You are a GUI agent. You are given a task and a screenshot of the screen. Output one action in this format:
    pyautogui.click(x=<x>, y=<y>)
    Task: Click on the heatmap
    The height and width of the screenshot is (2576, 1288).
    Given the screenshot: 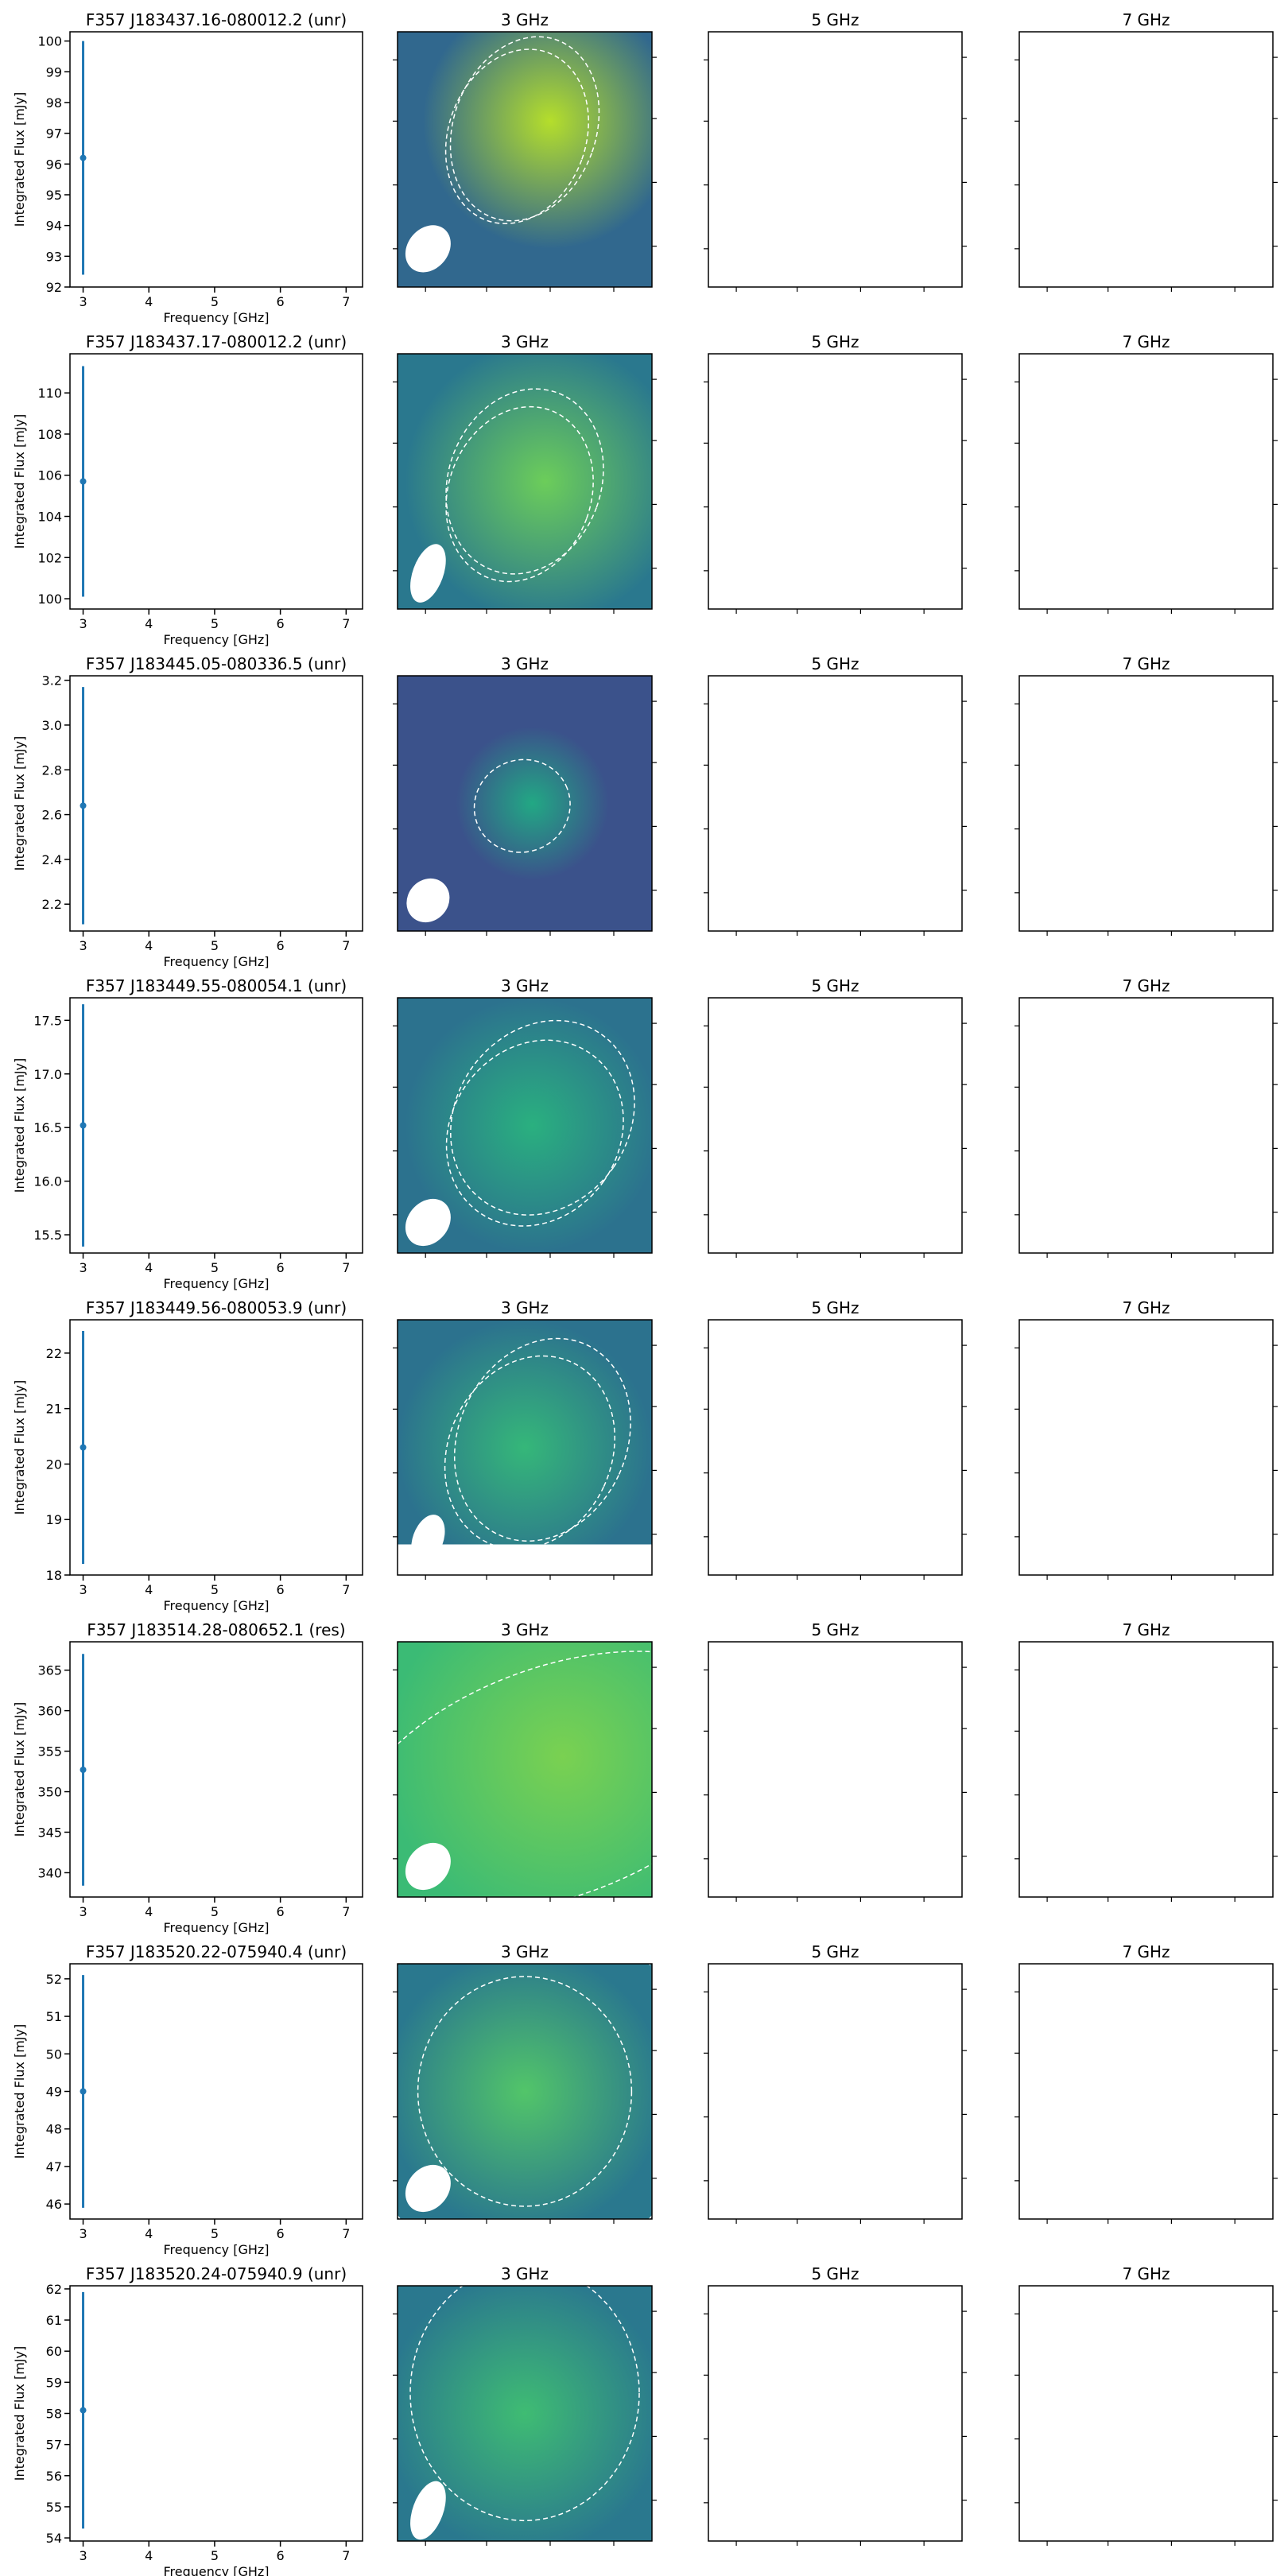 What is the action you would take?
    pyautogui.click(x=525, y=1432)
    